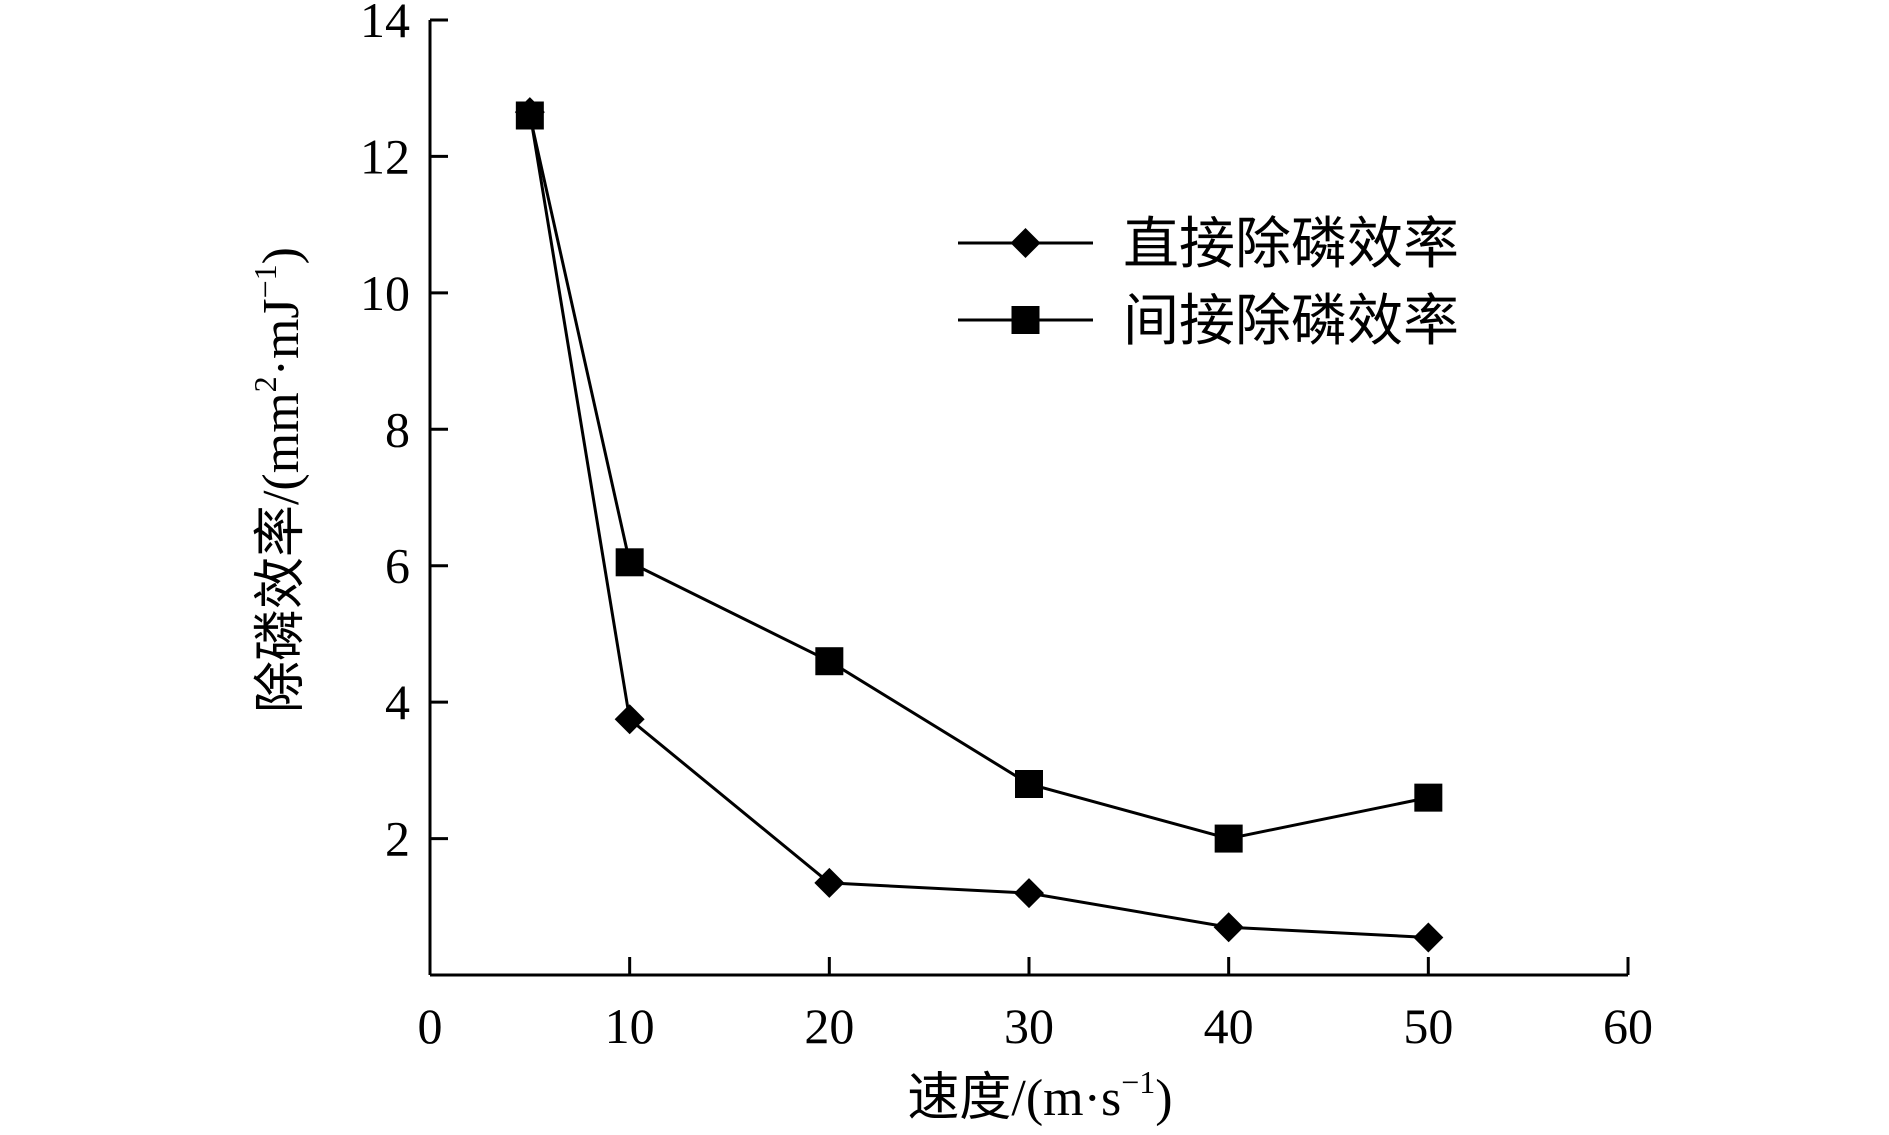  Describe the element at coordinates (1291, 245) in the screenshot. I see `legend-label: 直接除磷效率` at that location.